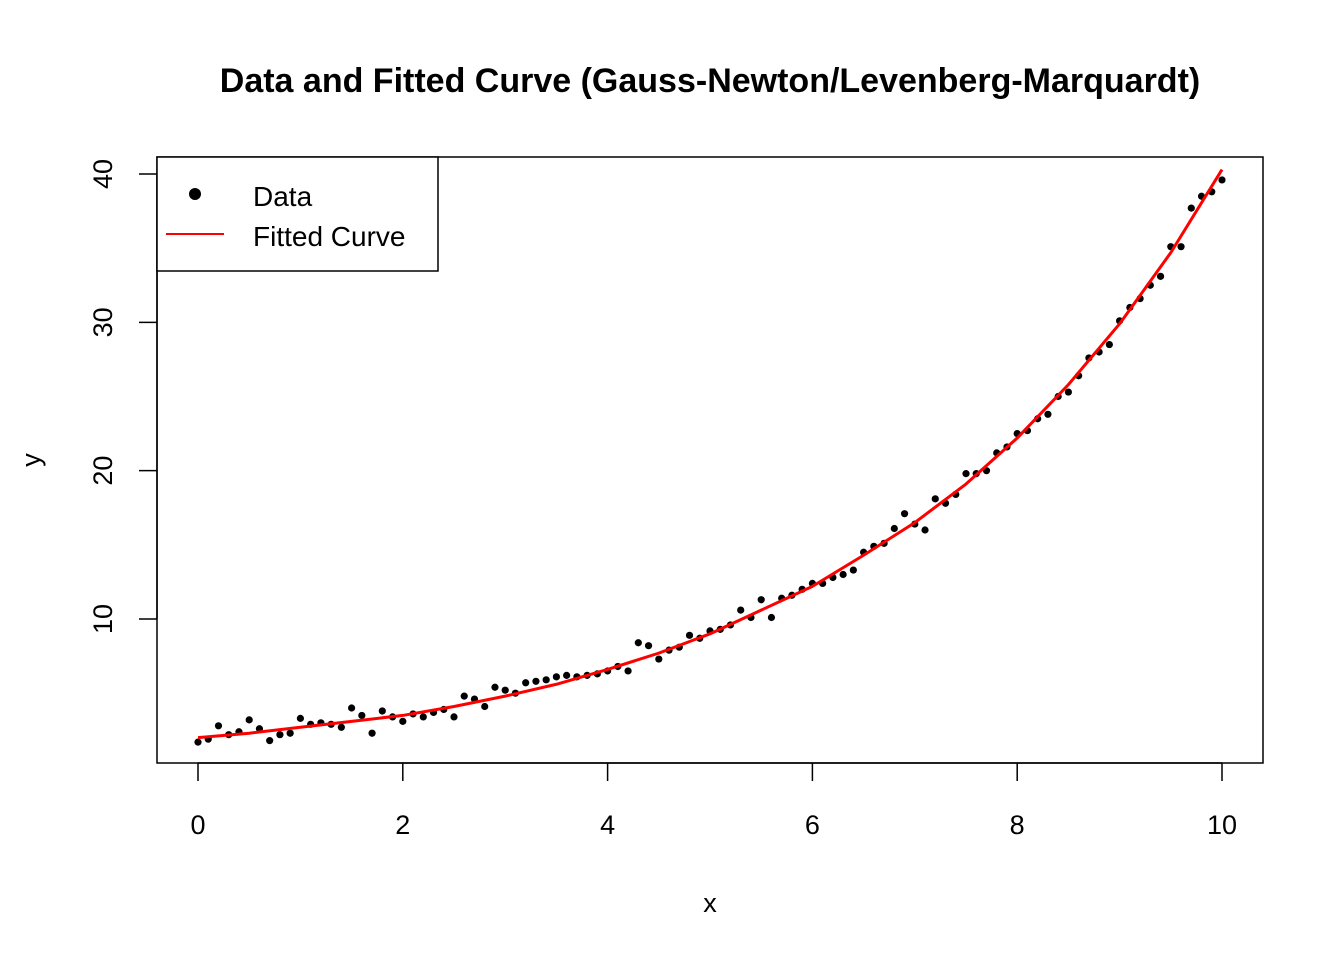 This screenshot has width=1344, height=960. What do you see at coordinates (103, 174) in the screenshot?
I see `y-tick-label: 40` at bounding box center [103, 174].